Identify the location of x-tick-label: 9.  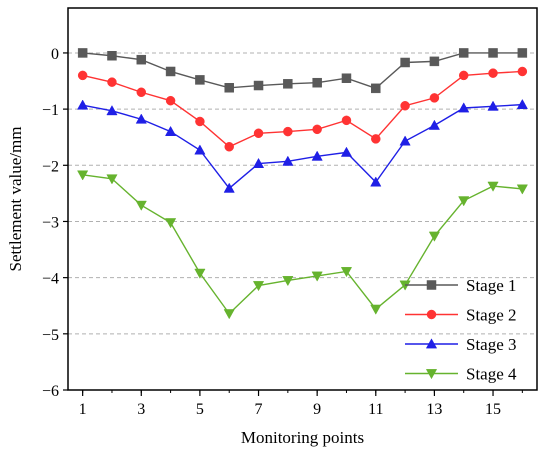
(317, 409).